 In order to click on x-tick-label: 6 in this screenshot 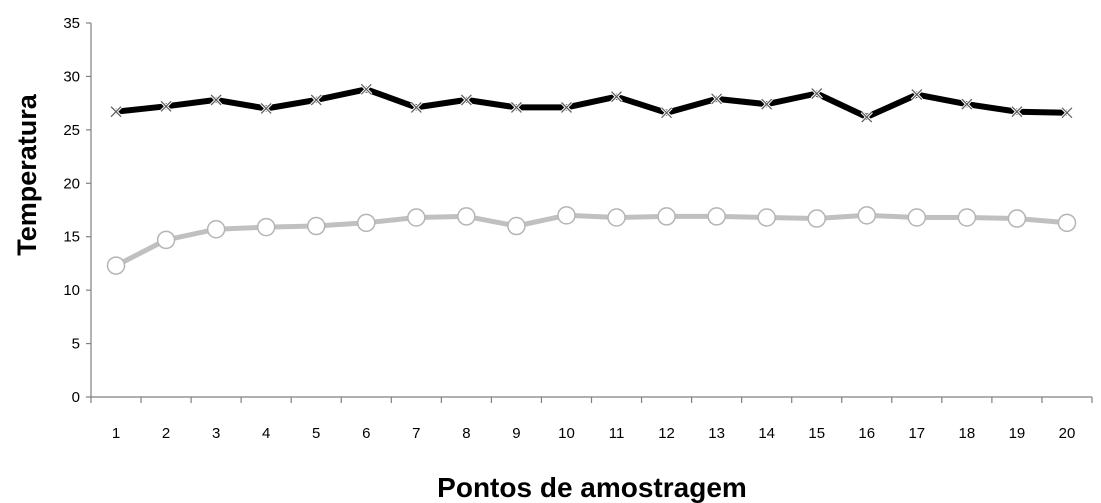, I will do `click(366, 433)`.